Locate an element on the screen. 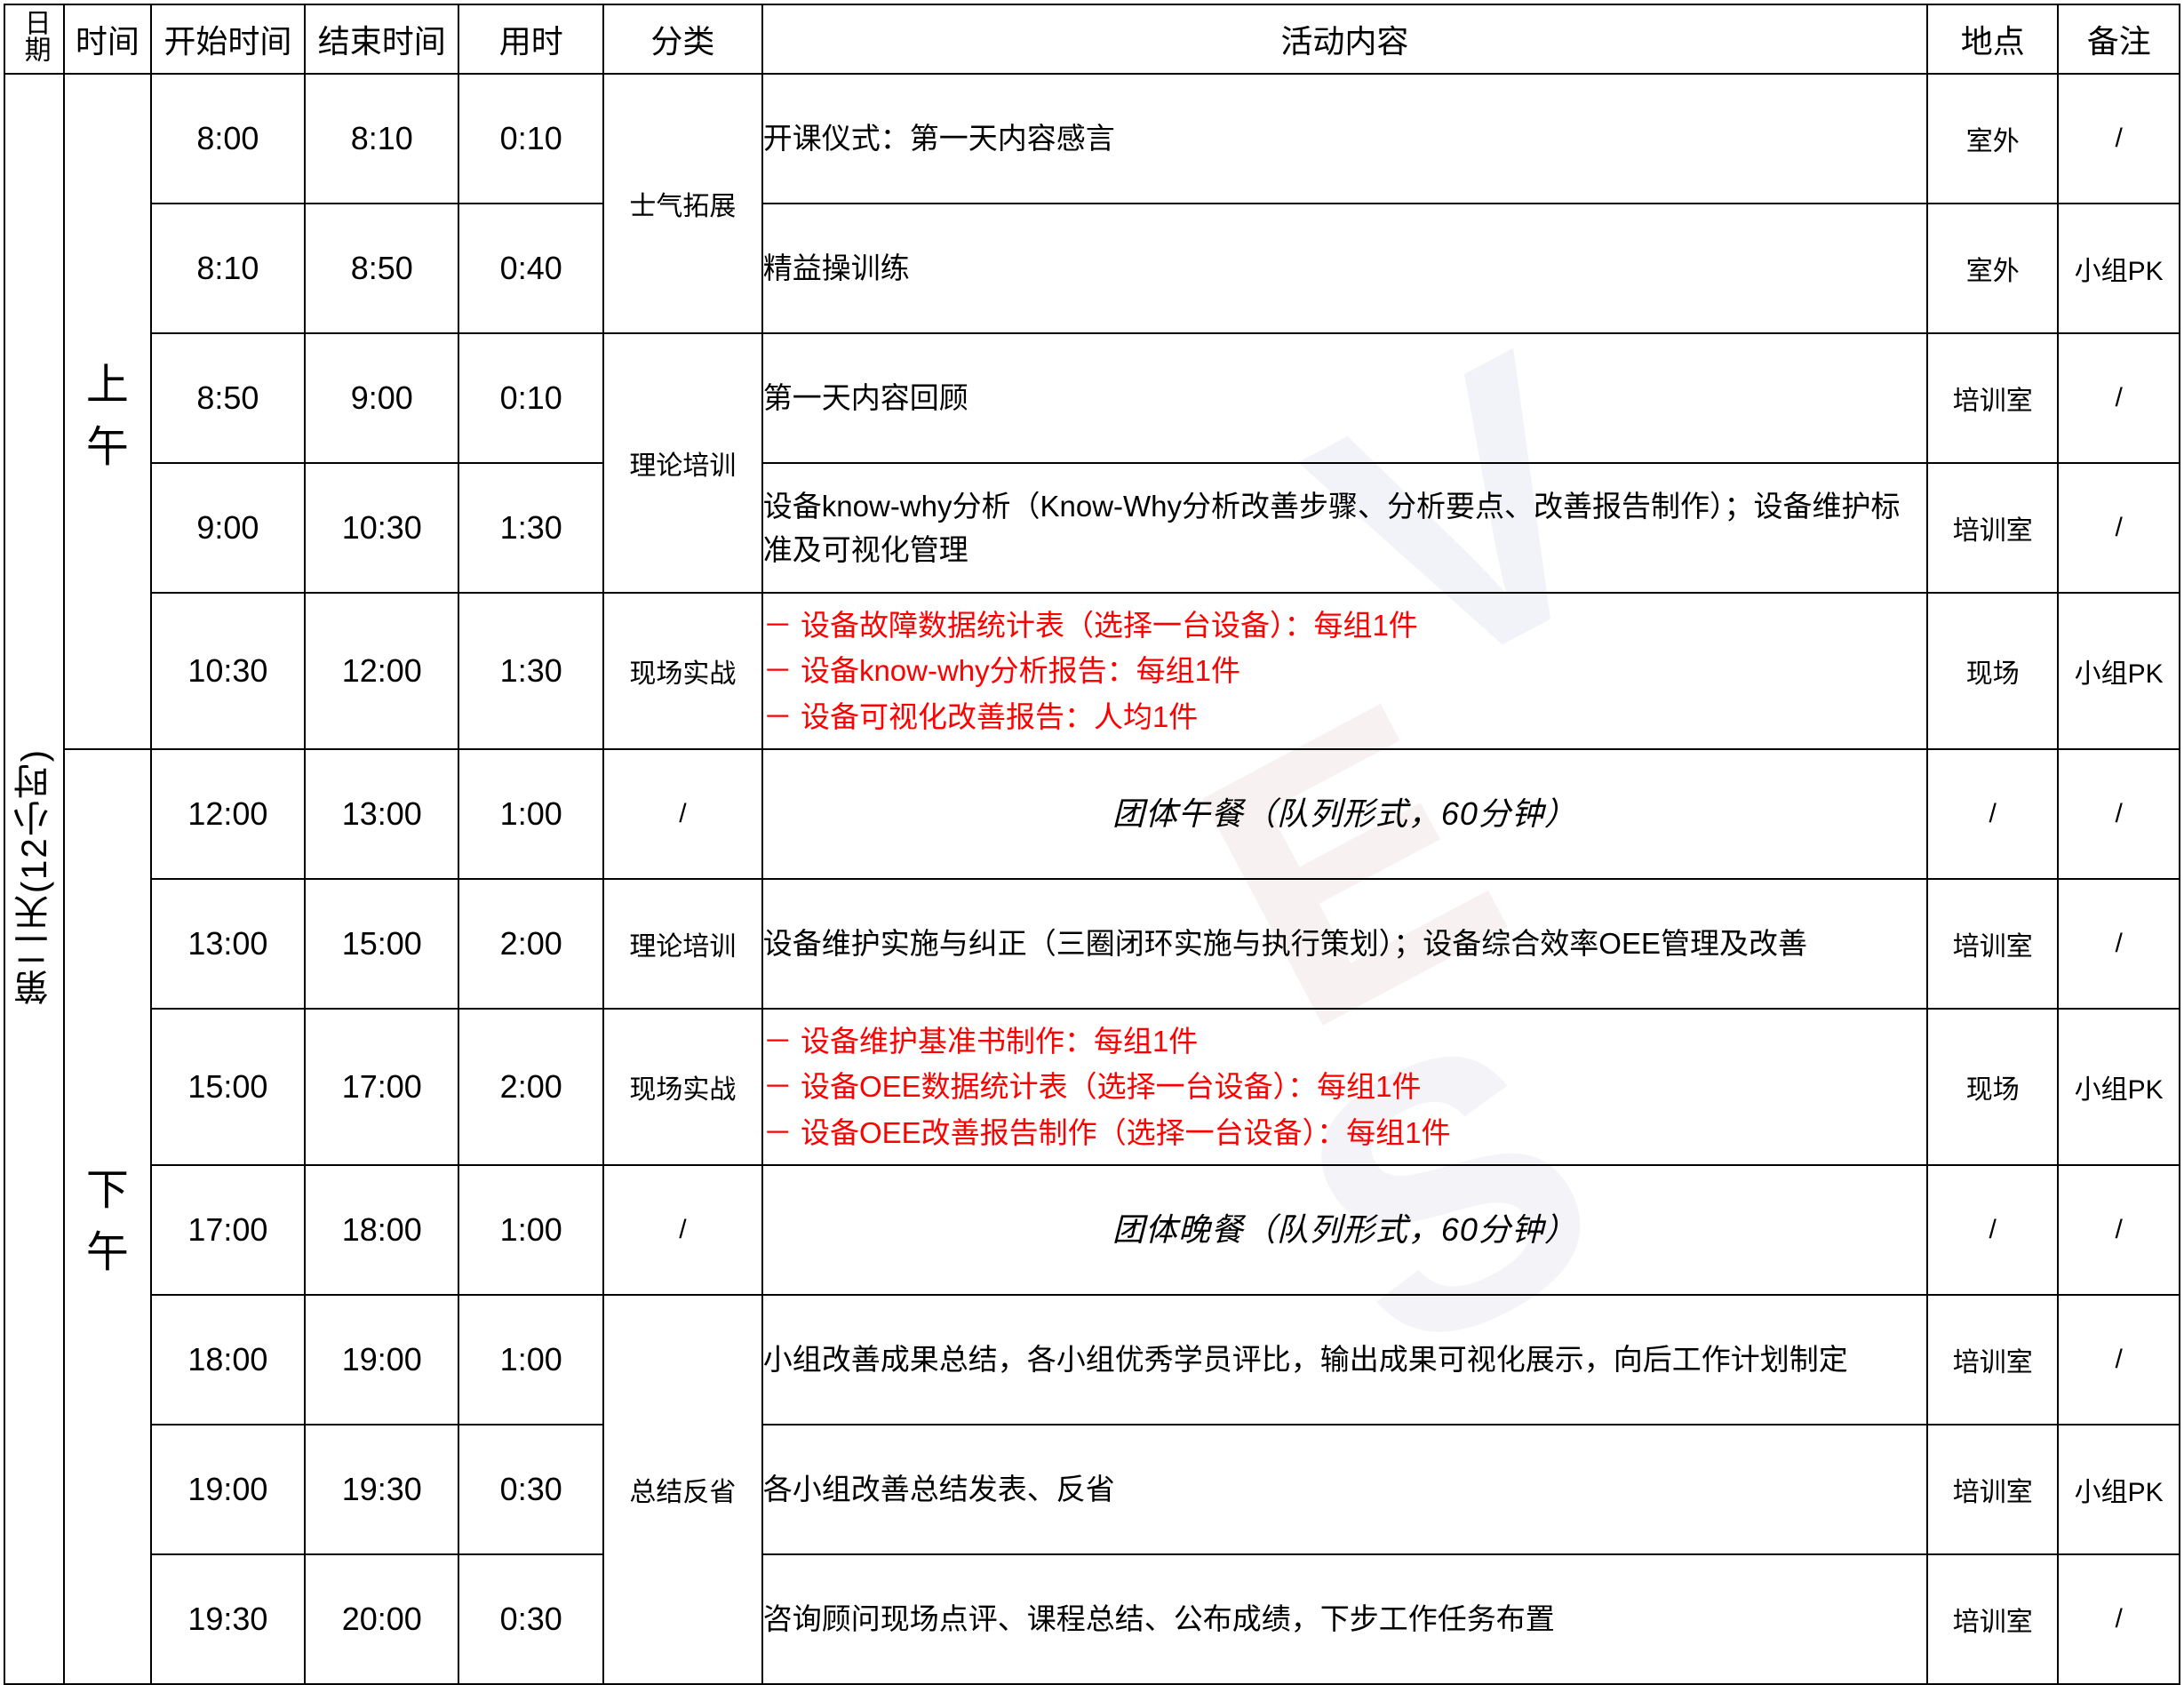 Image resolution: width=2184 pixels, height=1685 pixels. activity-deliverable-line: － 设备故障数据统计表（选择一台设备）：每组1件 is located at coordinates (1090, 626).